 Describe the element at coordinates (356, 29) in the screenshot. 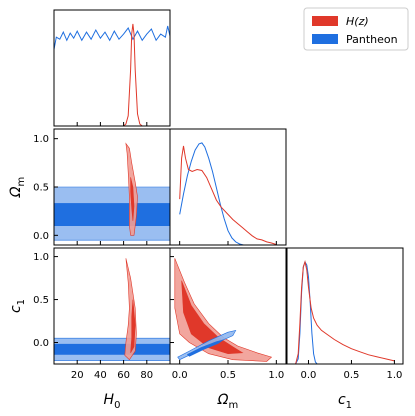

I see `legend: H(z) Pantheon` at that location.